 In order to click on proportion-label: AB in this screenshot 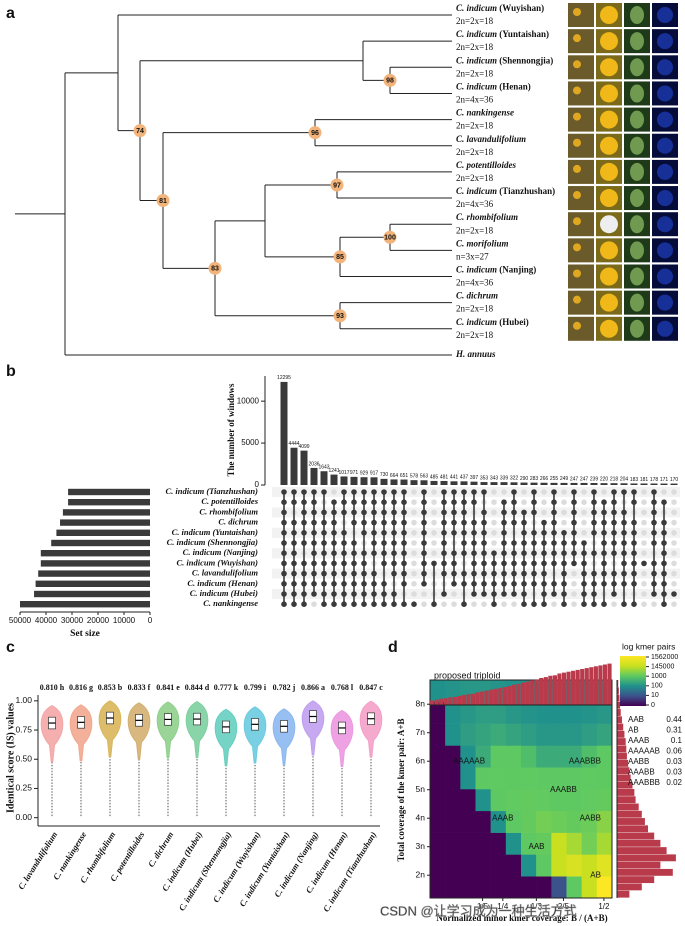, I will do `click(633, 730)`.